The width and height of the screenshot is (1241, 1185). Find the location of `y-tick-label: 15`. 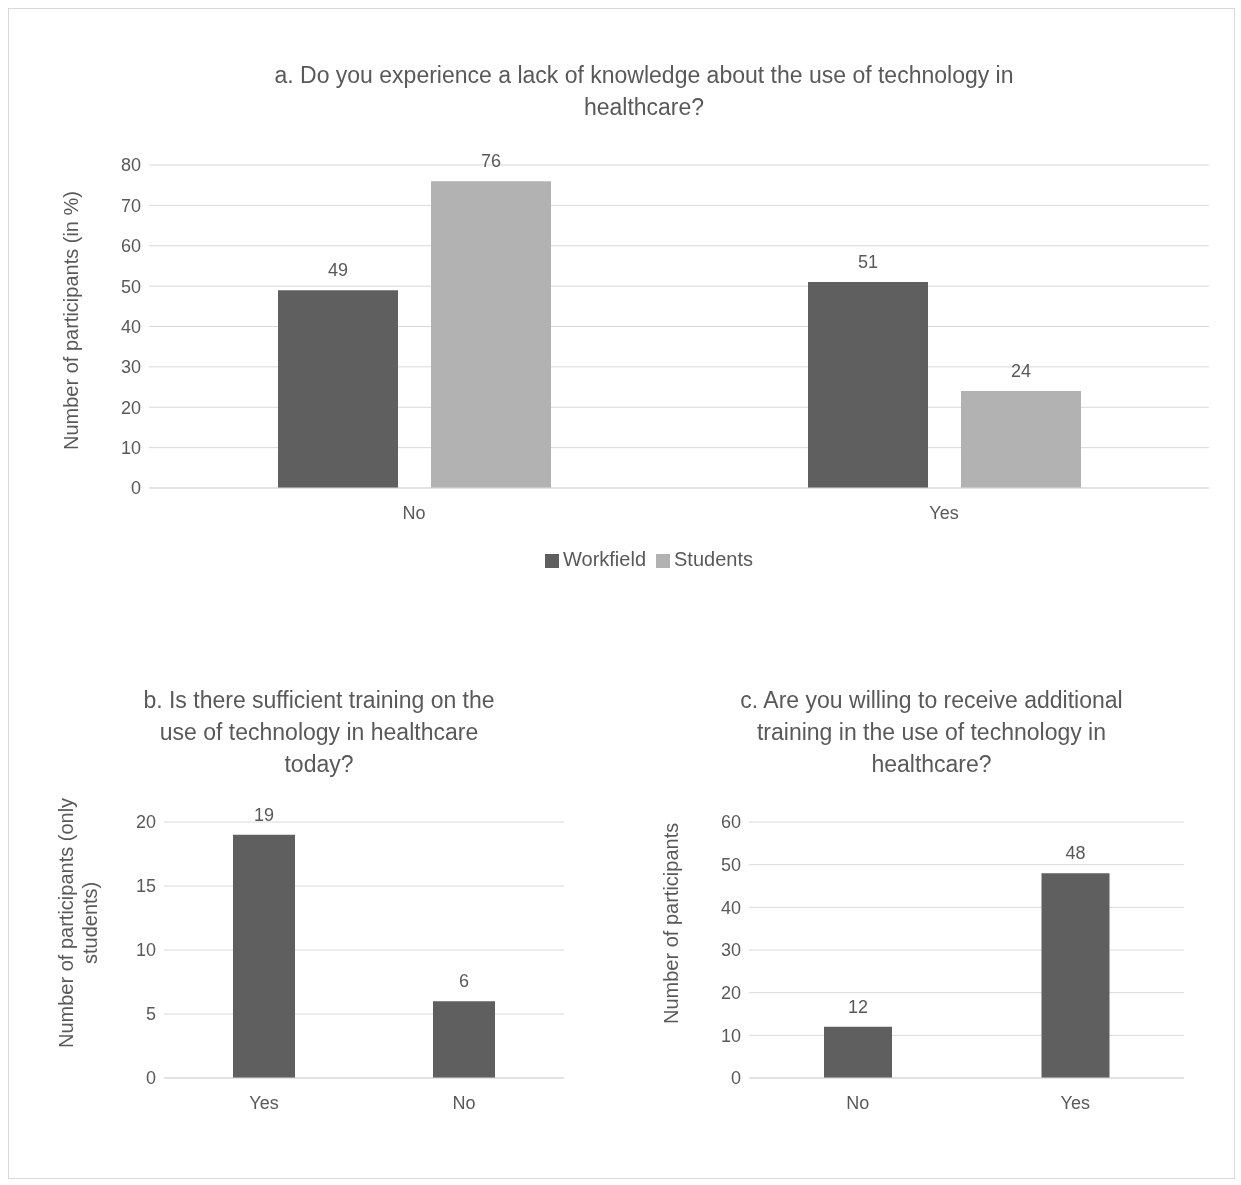

y-tick-label: 15 is located at coordinates (145, 886).